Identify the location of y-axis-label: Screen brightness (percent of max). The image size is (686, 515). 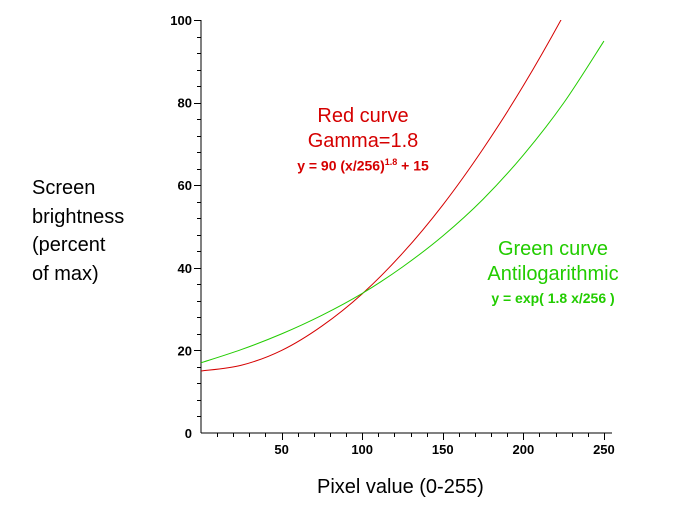
(78, 231).